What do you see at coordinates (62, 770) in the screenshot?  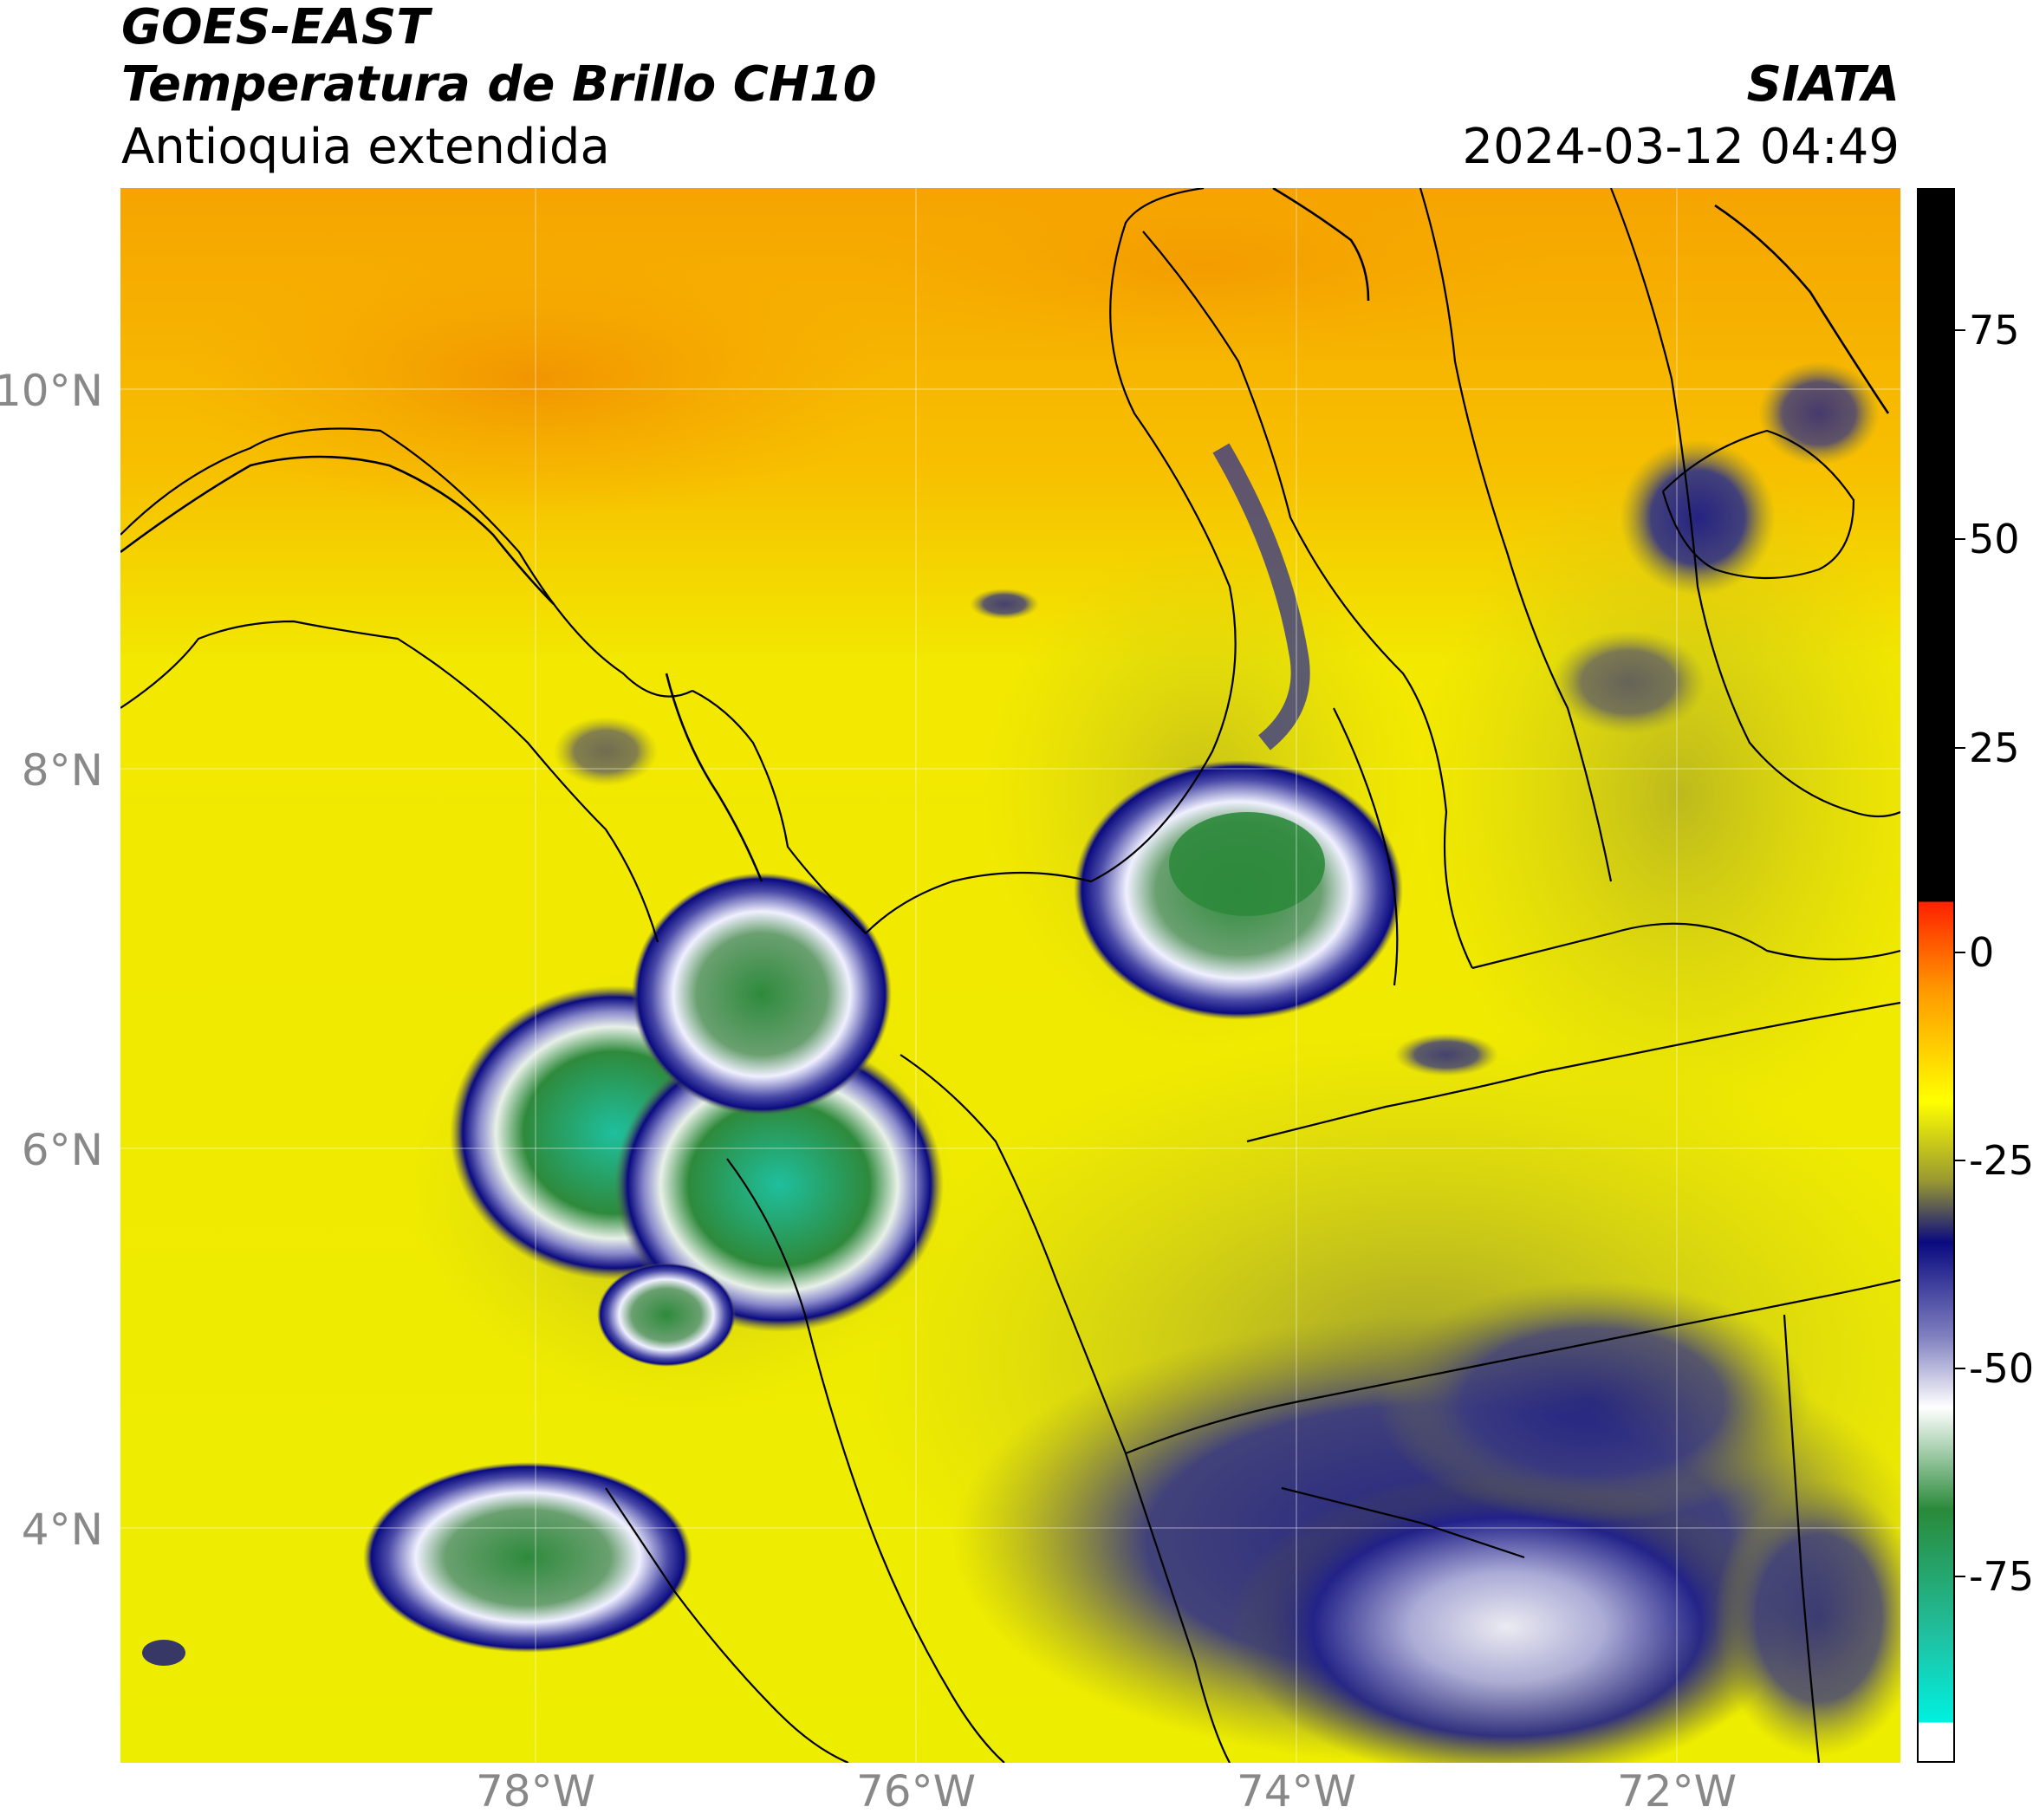 I see `lat-label-8n: 8°N` at bounding box center [62, 770].